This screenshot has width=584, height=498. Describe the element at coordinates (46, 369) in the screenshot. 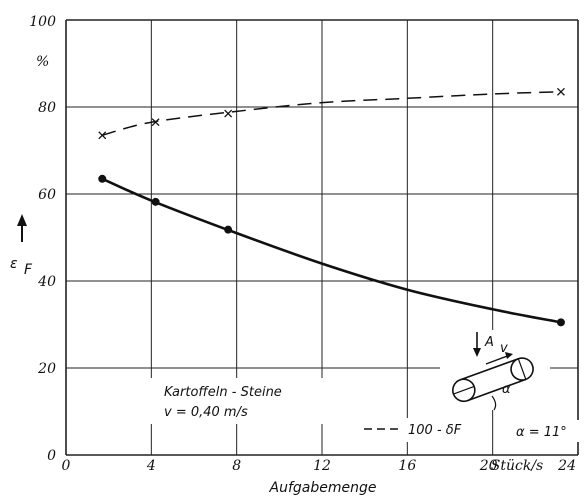

I see `y-tick-label: 20` at that location.